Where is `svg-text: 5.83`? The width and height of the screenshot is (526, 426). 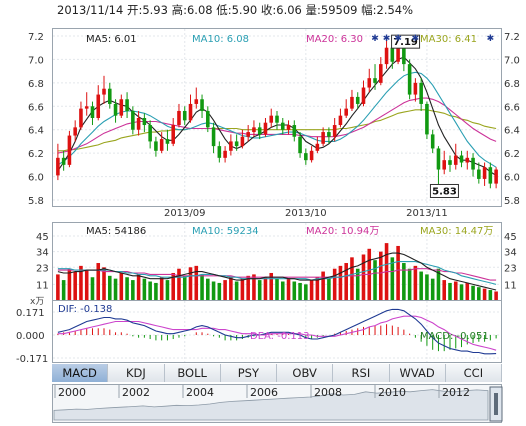
svg-text: 5.83 is located at coordinates (444, 191).